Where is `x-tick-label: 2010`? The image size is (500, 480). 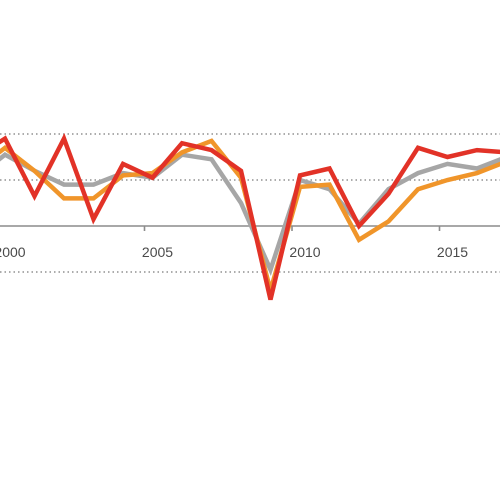
x-tick-label: 2010 is located at coordinates (304, 252).